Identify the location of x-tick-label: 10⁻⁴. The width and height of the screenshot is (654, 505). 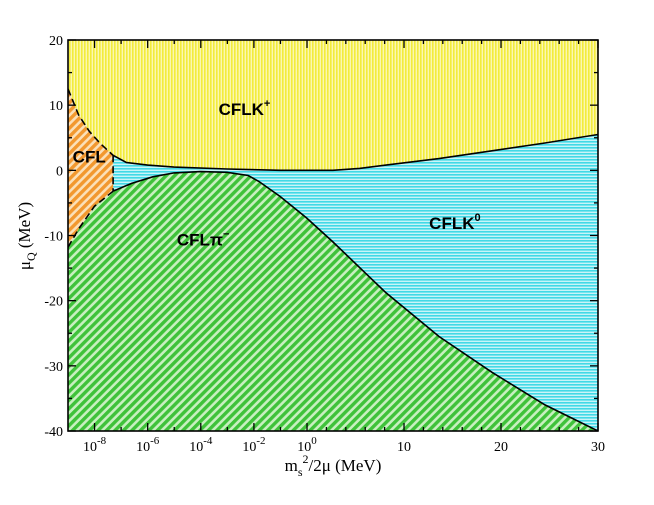
(201, 445).